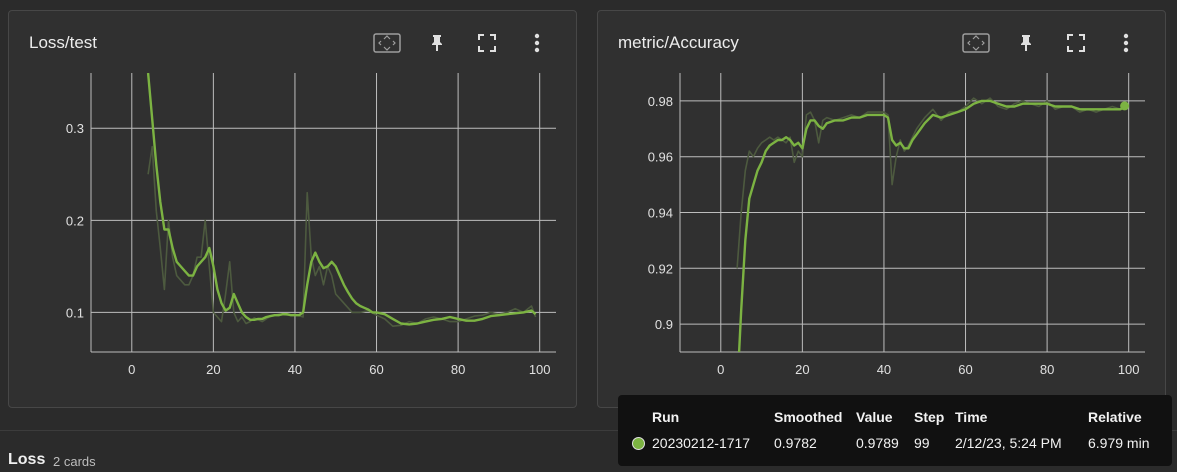  Describe the element at coordinates (75, 220) in the screenshot. I see `y-tick-label: 0.2` at that location.